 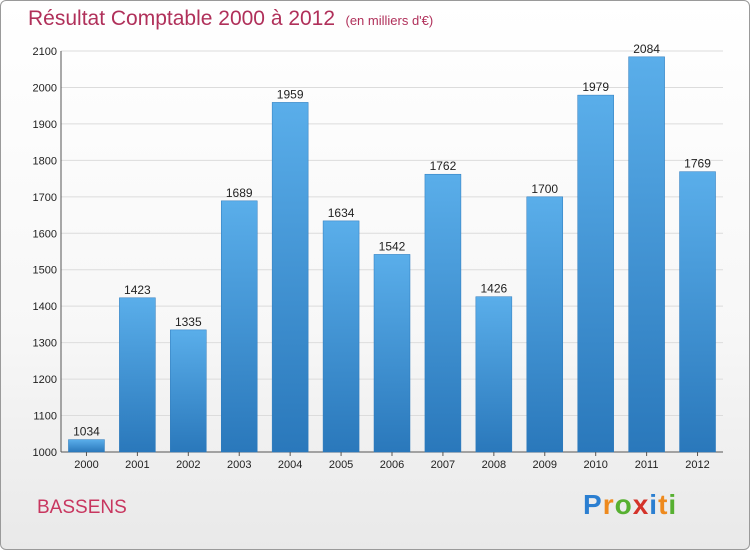 I want to click on bar-value-label: 1700, so click(x=544, y=189).